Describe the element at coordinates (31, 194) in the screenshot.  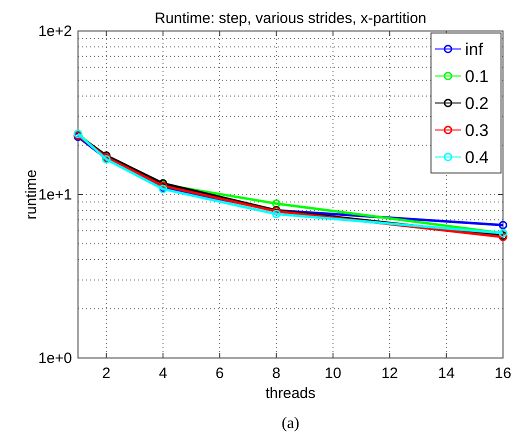
I see `y-axis-title: runtime` at that location.